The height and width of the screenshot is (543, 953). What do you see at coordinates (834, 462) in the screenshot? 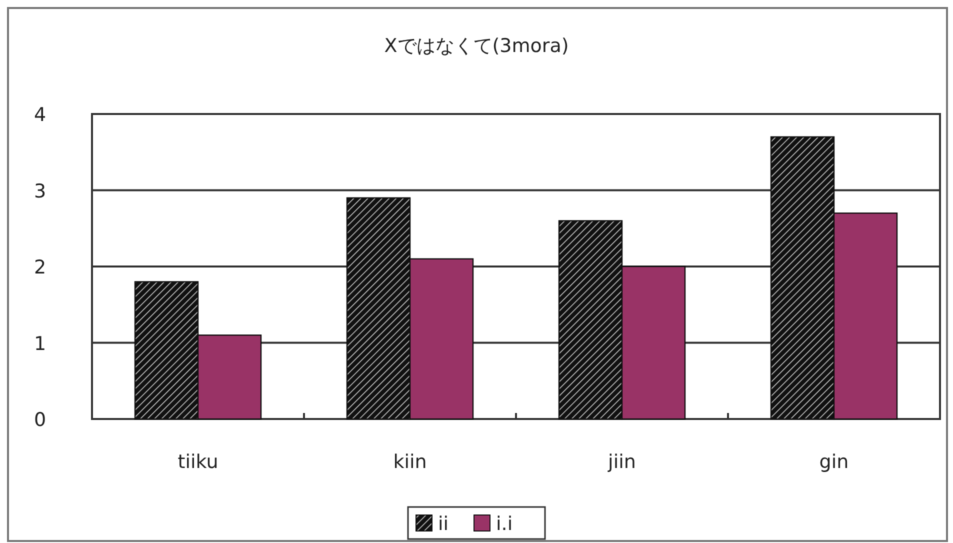
I see `x-tick-label: gin` at bounding box center [834, 462].